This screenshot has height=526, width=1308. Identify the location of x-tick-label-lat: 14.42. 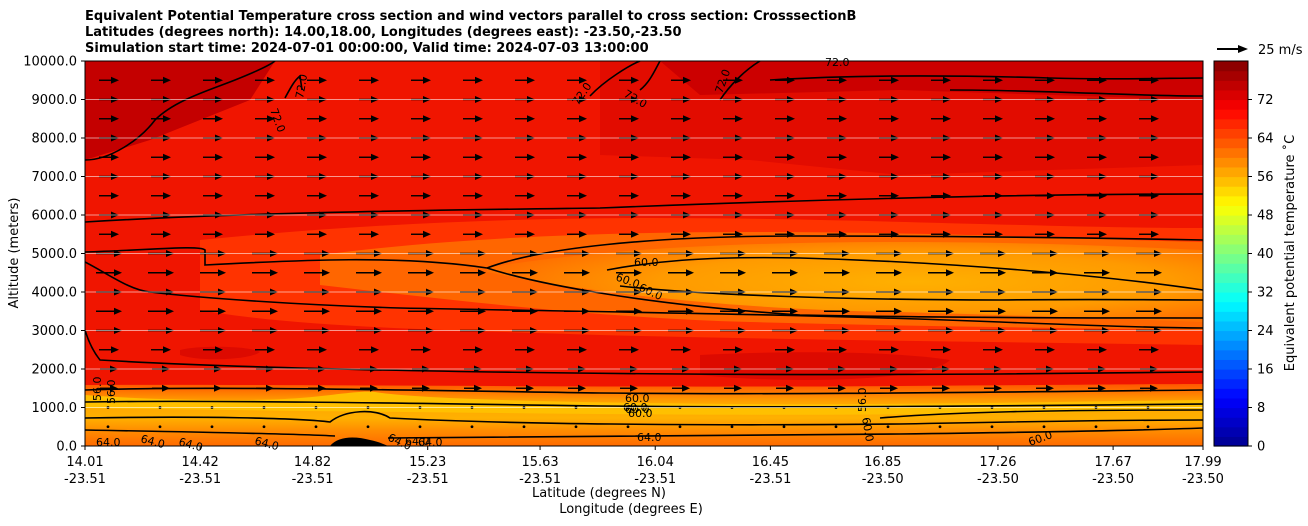
(200, 462).